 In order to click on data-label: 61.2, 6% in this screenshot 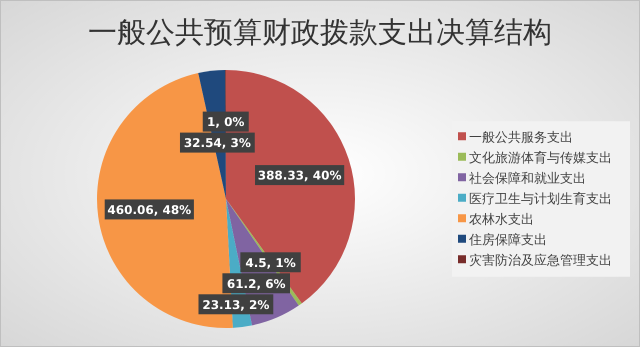, I will do `click(256, 283)`.